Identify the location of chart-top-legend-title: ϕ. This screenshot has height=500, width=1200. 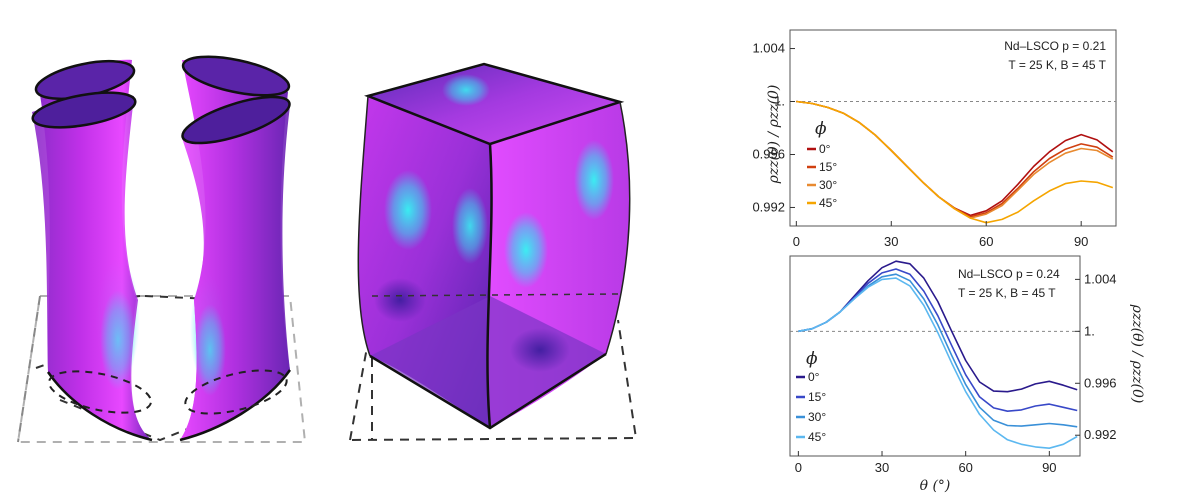
(821, 129).